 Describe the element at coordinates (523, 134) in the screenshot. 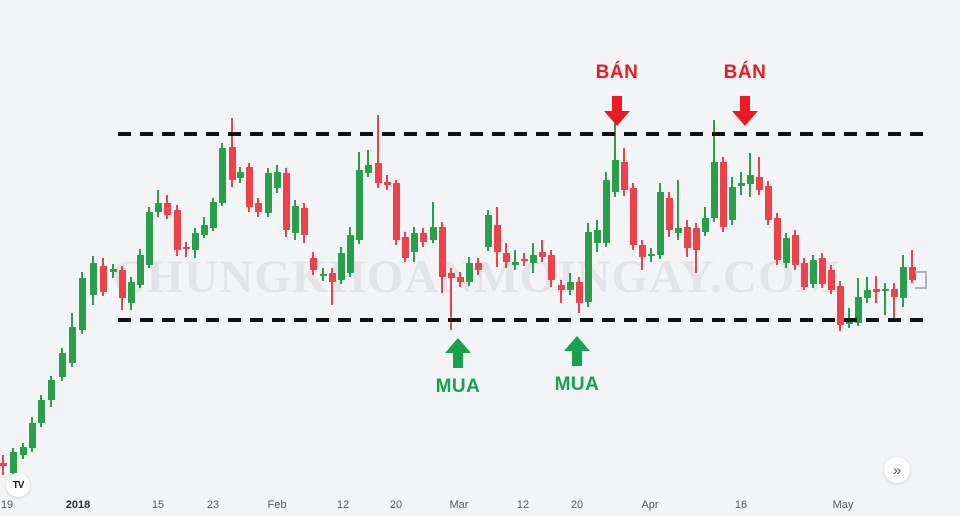

I see `resistance-dashed-line` at that location.